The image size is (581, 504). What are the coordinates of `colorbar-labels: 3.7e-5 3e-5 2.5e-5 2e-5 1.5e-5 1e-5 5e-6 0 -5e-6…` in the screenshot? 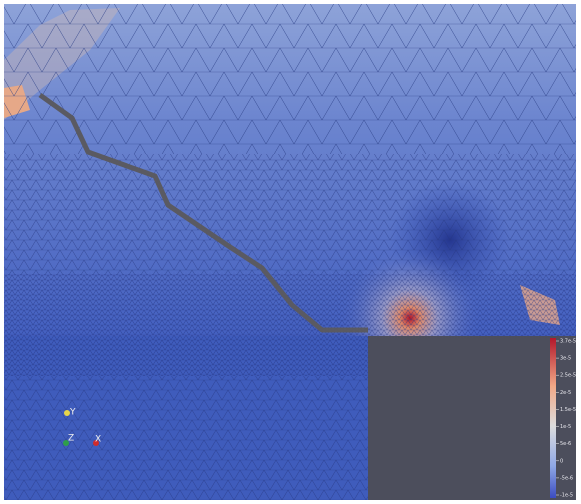 It's located at (566, 419).